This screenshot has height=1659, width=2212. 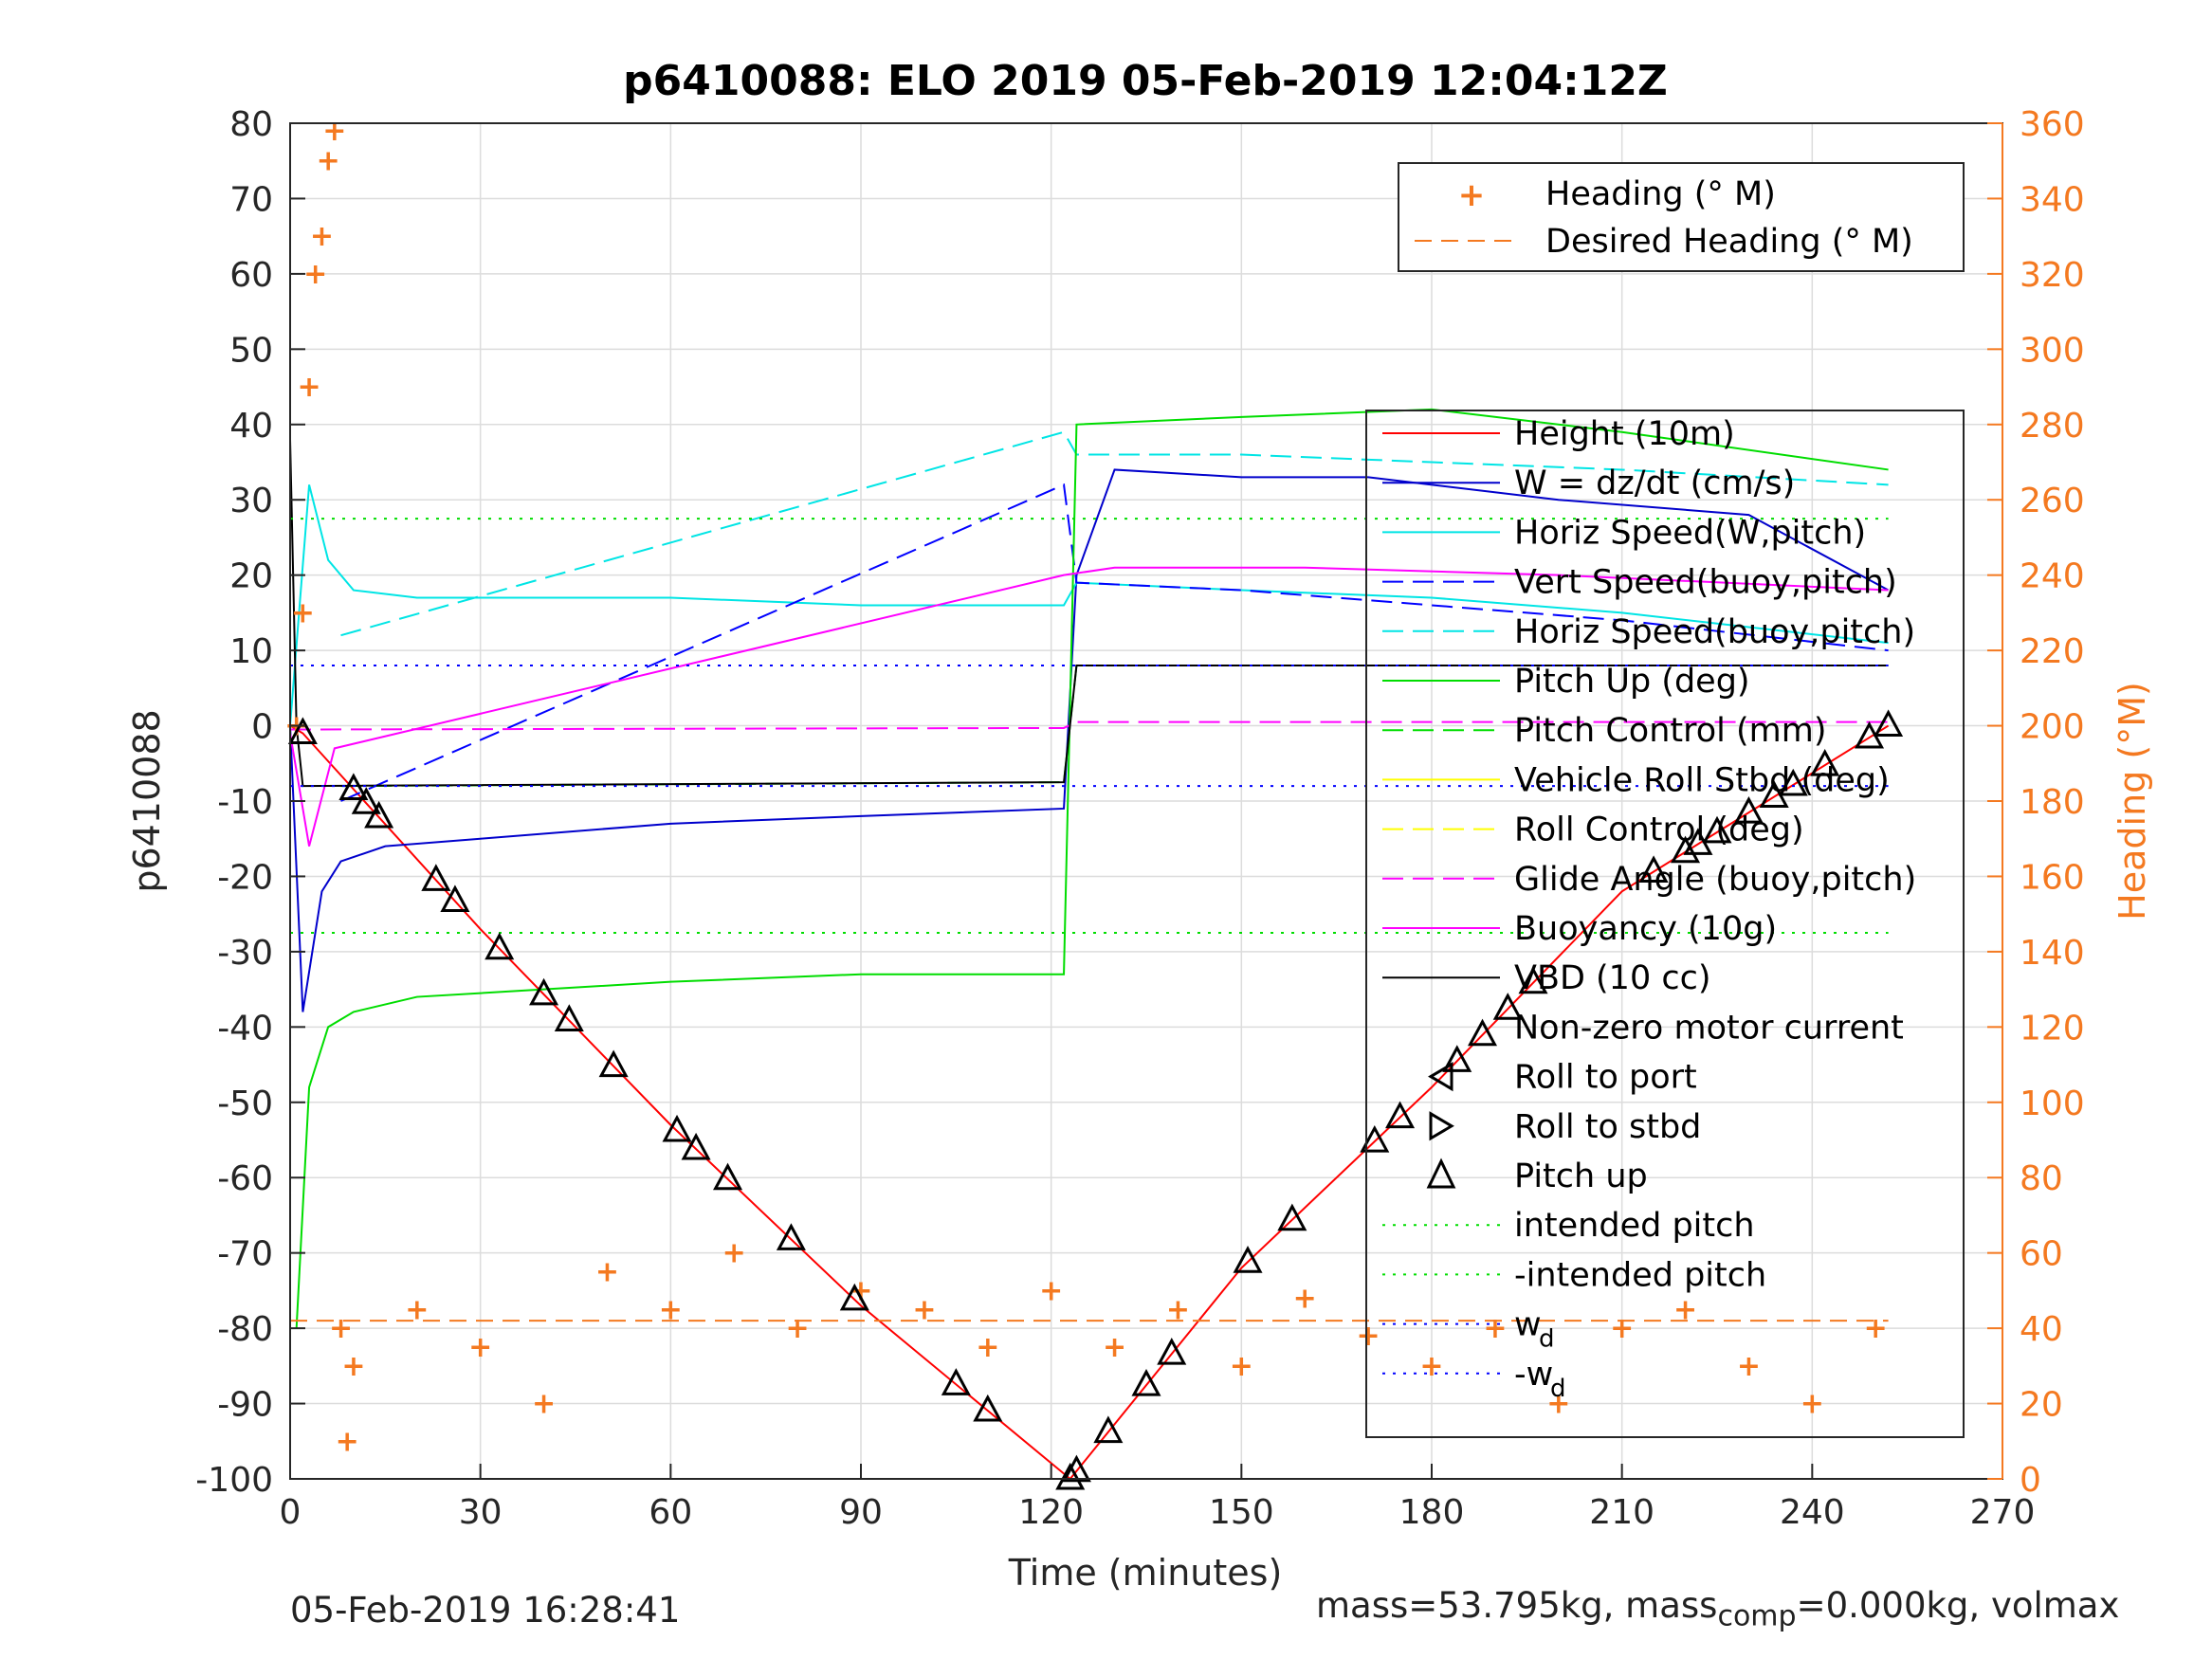 I want to click on footer-mass: mass=53.795kg, masscomp=0.000kg, volmax, so click(x=1717, y=1608).